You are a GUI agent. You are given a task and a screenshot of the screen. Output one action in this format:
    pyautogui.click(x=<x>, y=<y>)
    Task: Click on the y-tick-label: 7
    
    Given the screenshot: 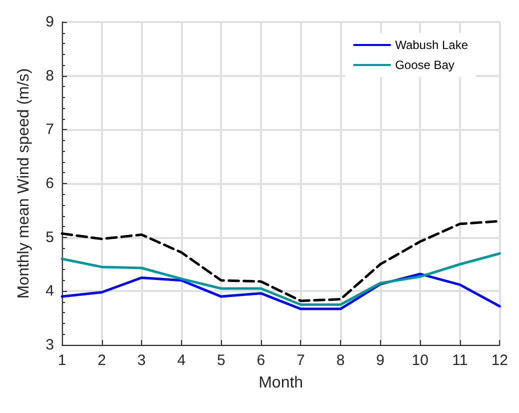 What is the action you would take?
    pyautogui.click(x=50, y=129)
    